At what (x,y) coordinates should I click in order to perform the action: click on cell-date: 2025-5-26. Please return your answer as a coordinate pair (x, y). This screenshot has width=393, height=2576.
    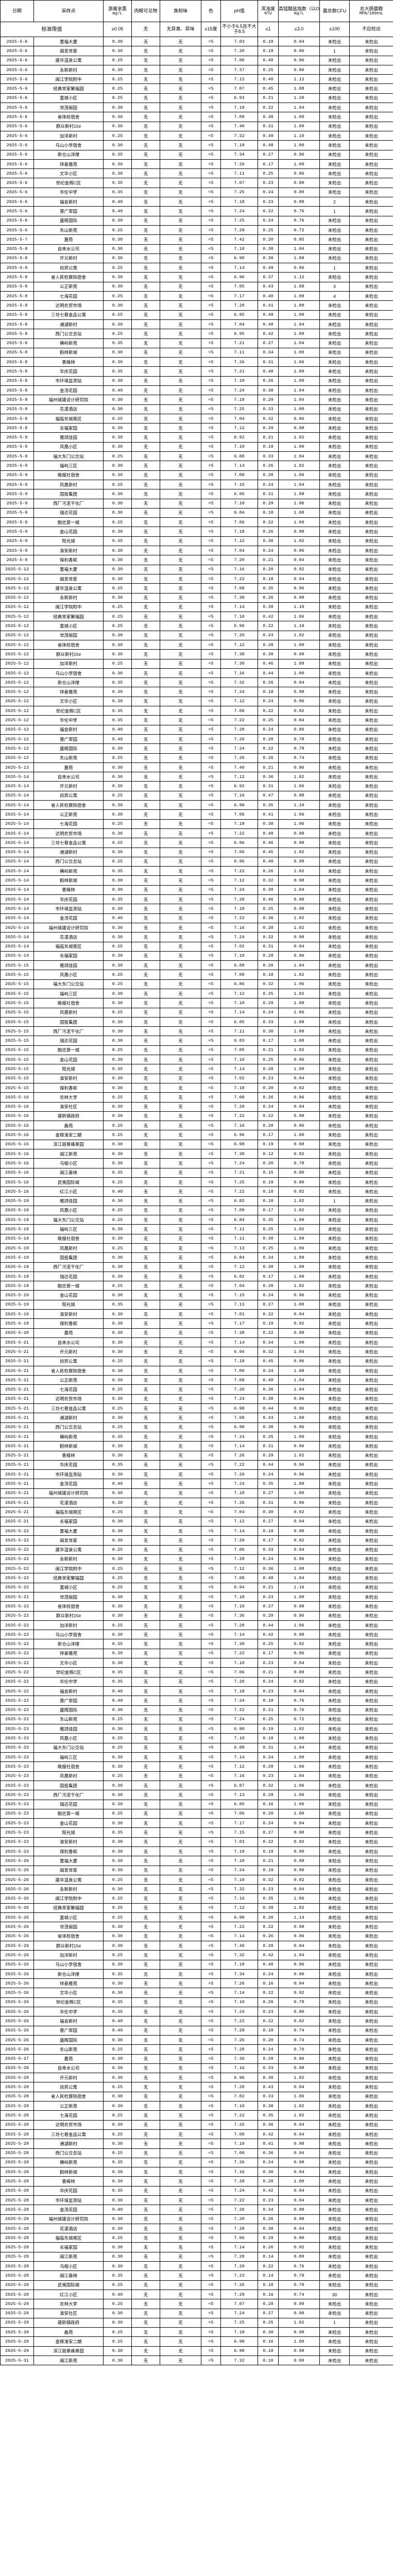
    Looking at the image, I should click on (17, 1936).